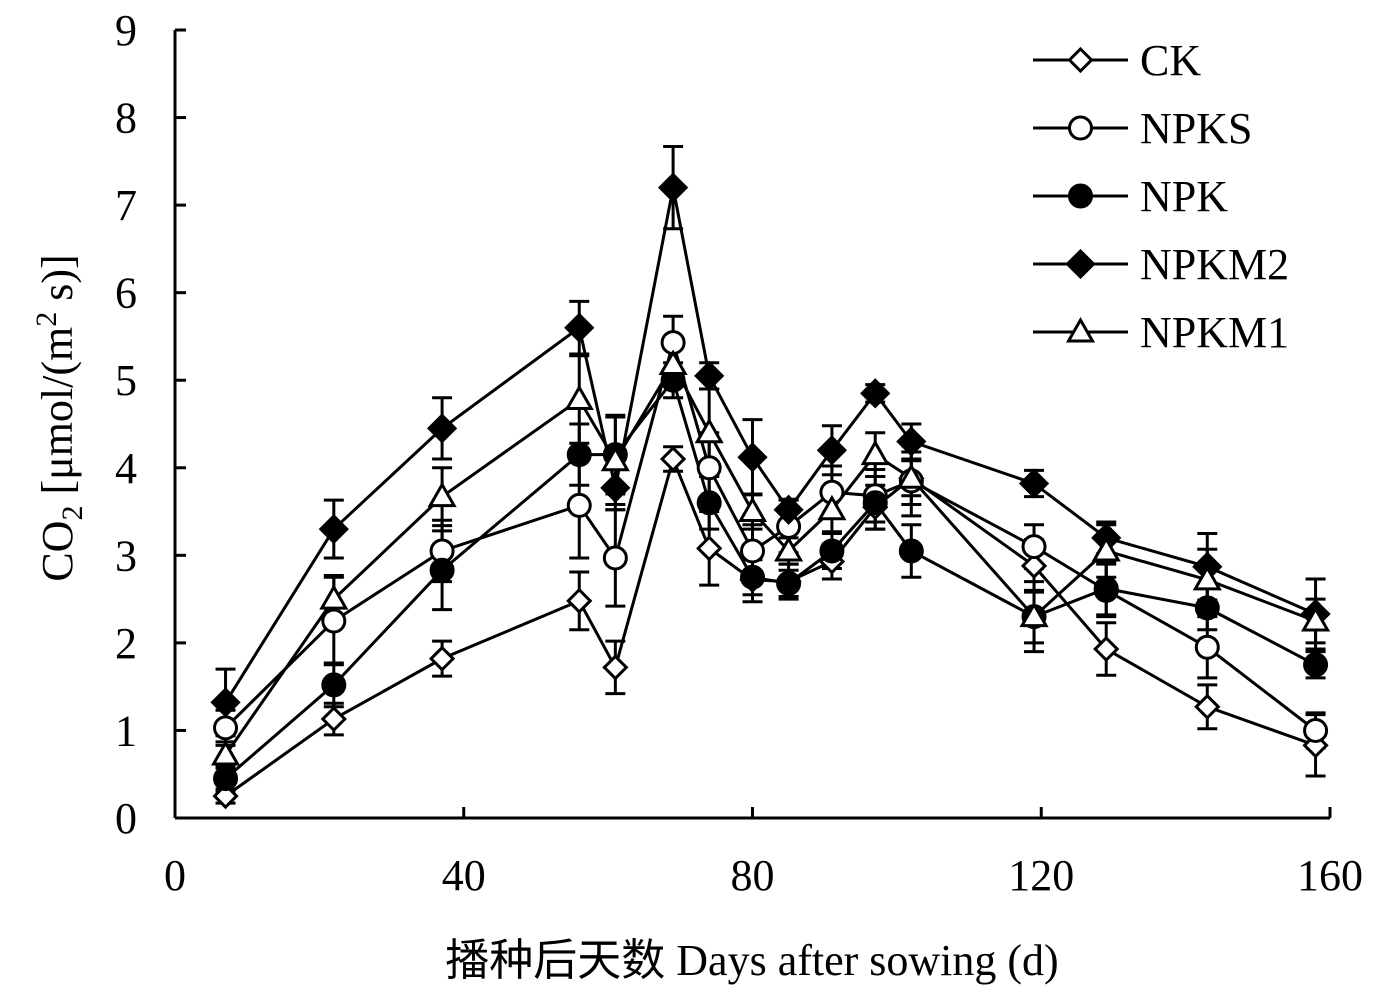 Image resolution: width=1378 pixels, height=996 pixels. Describe the element at coordinates (175, 875) in the screenshot. I see `x-tick-label: 0` at that location.